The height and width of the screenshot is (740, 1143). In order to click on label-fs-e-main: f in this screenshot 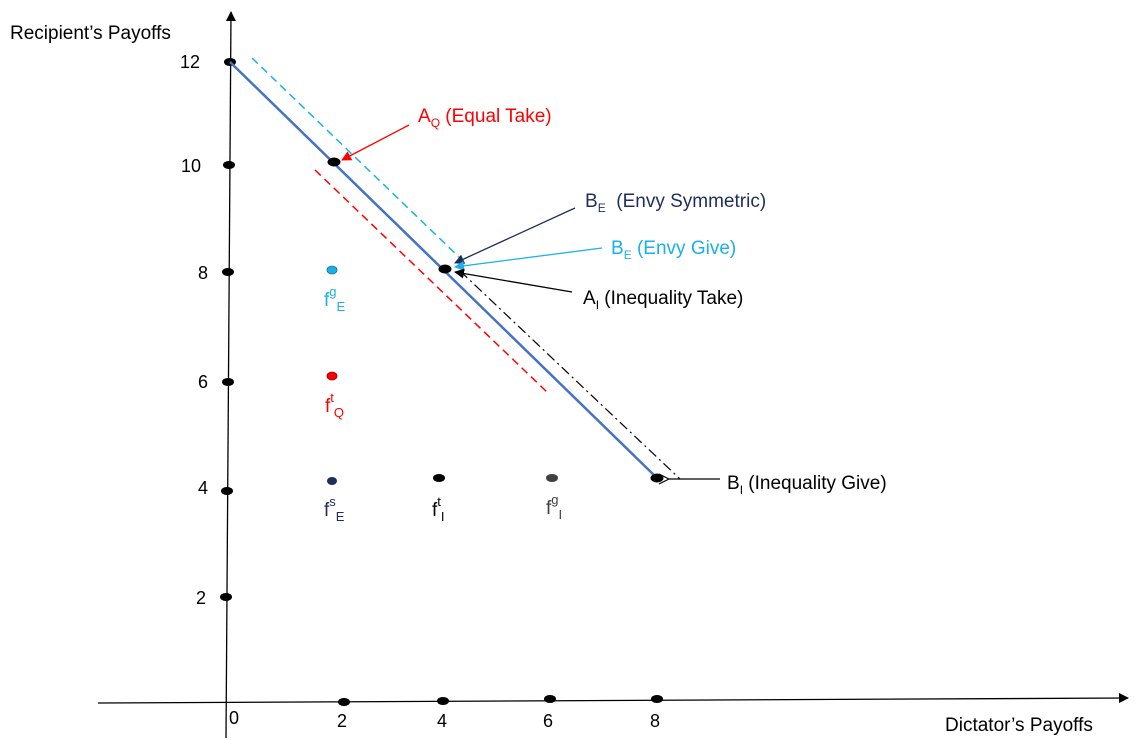, I will do `click(327, 510)`.